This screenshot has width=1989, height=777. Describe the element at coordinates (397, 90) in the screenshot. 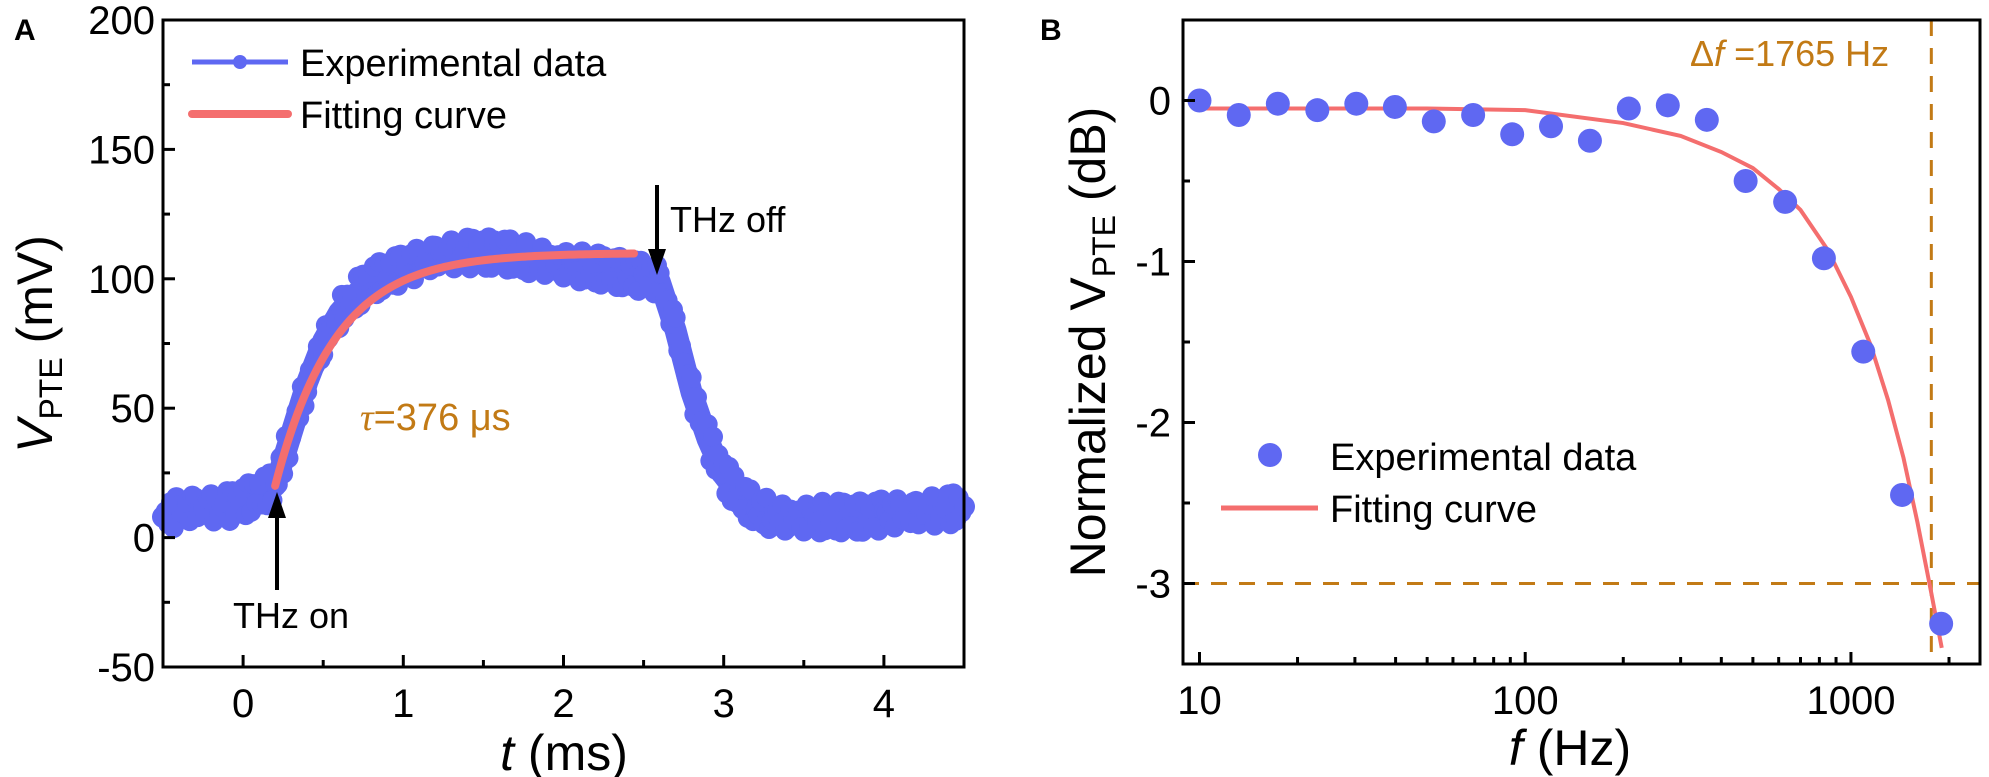

I see `panel-a-legend: Experimental data Fitting curve` at that location.